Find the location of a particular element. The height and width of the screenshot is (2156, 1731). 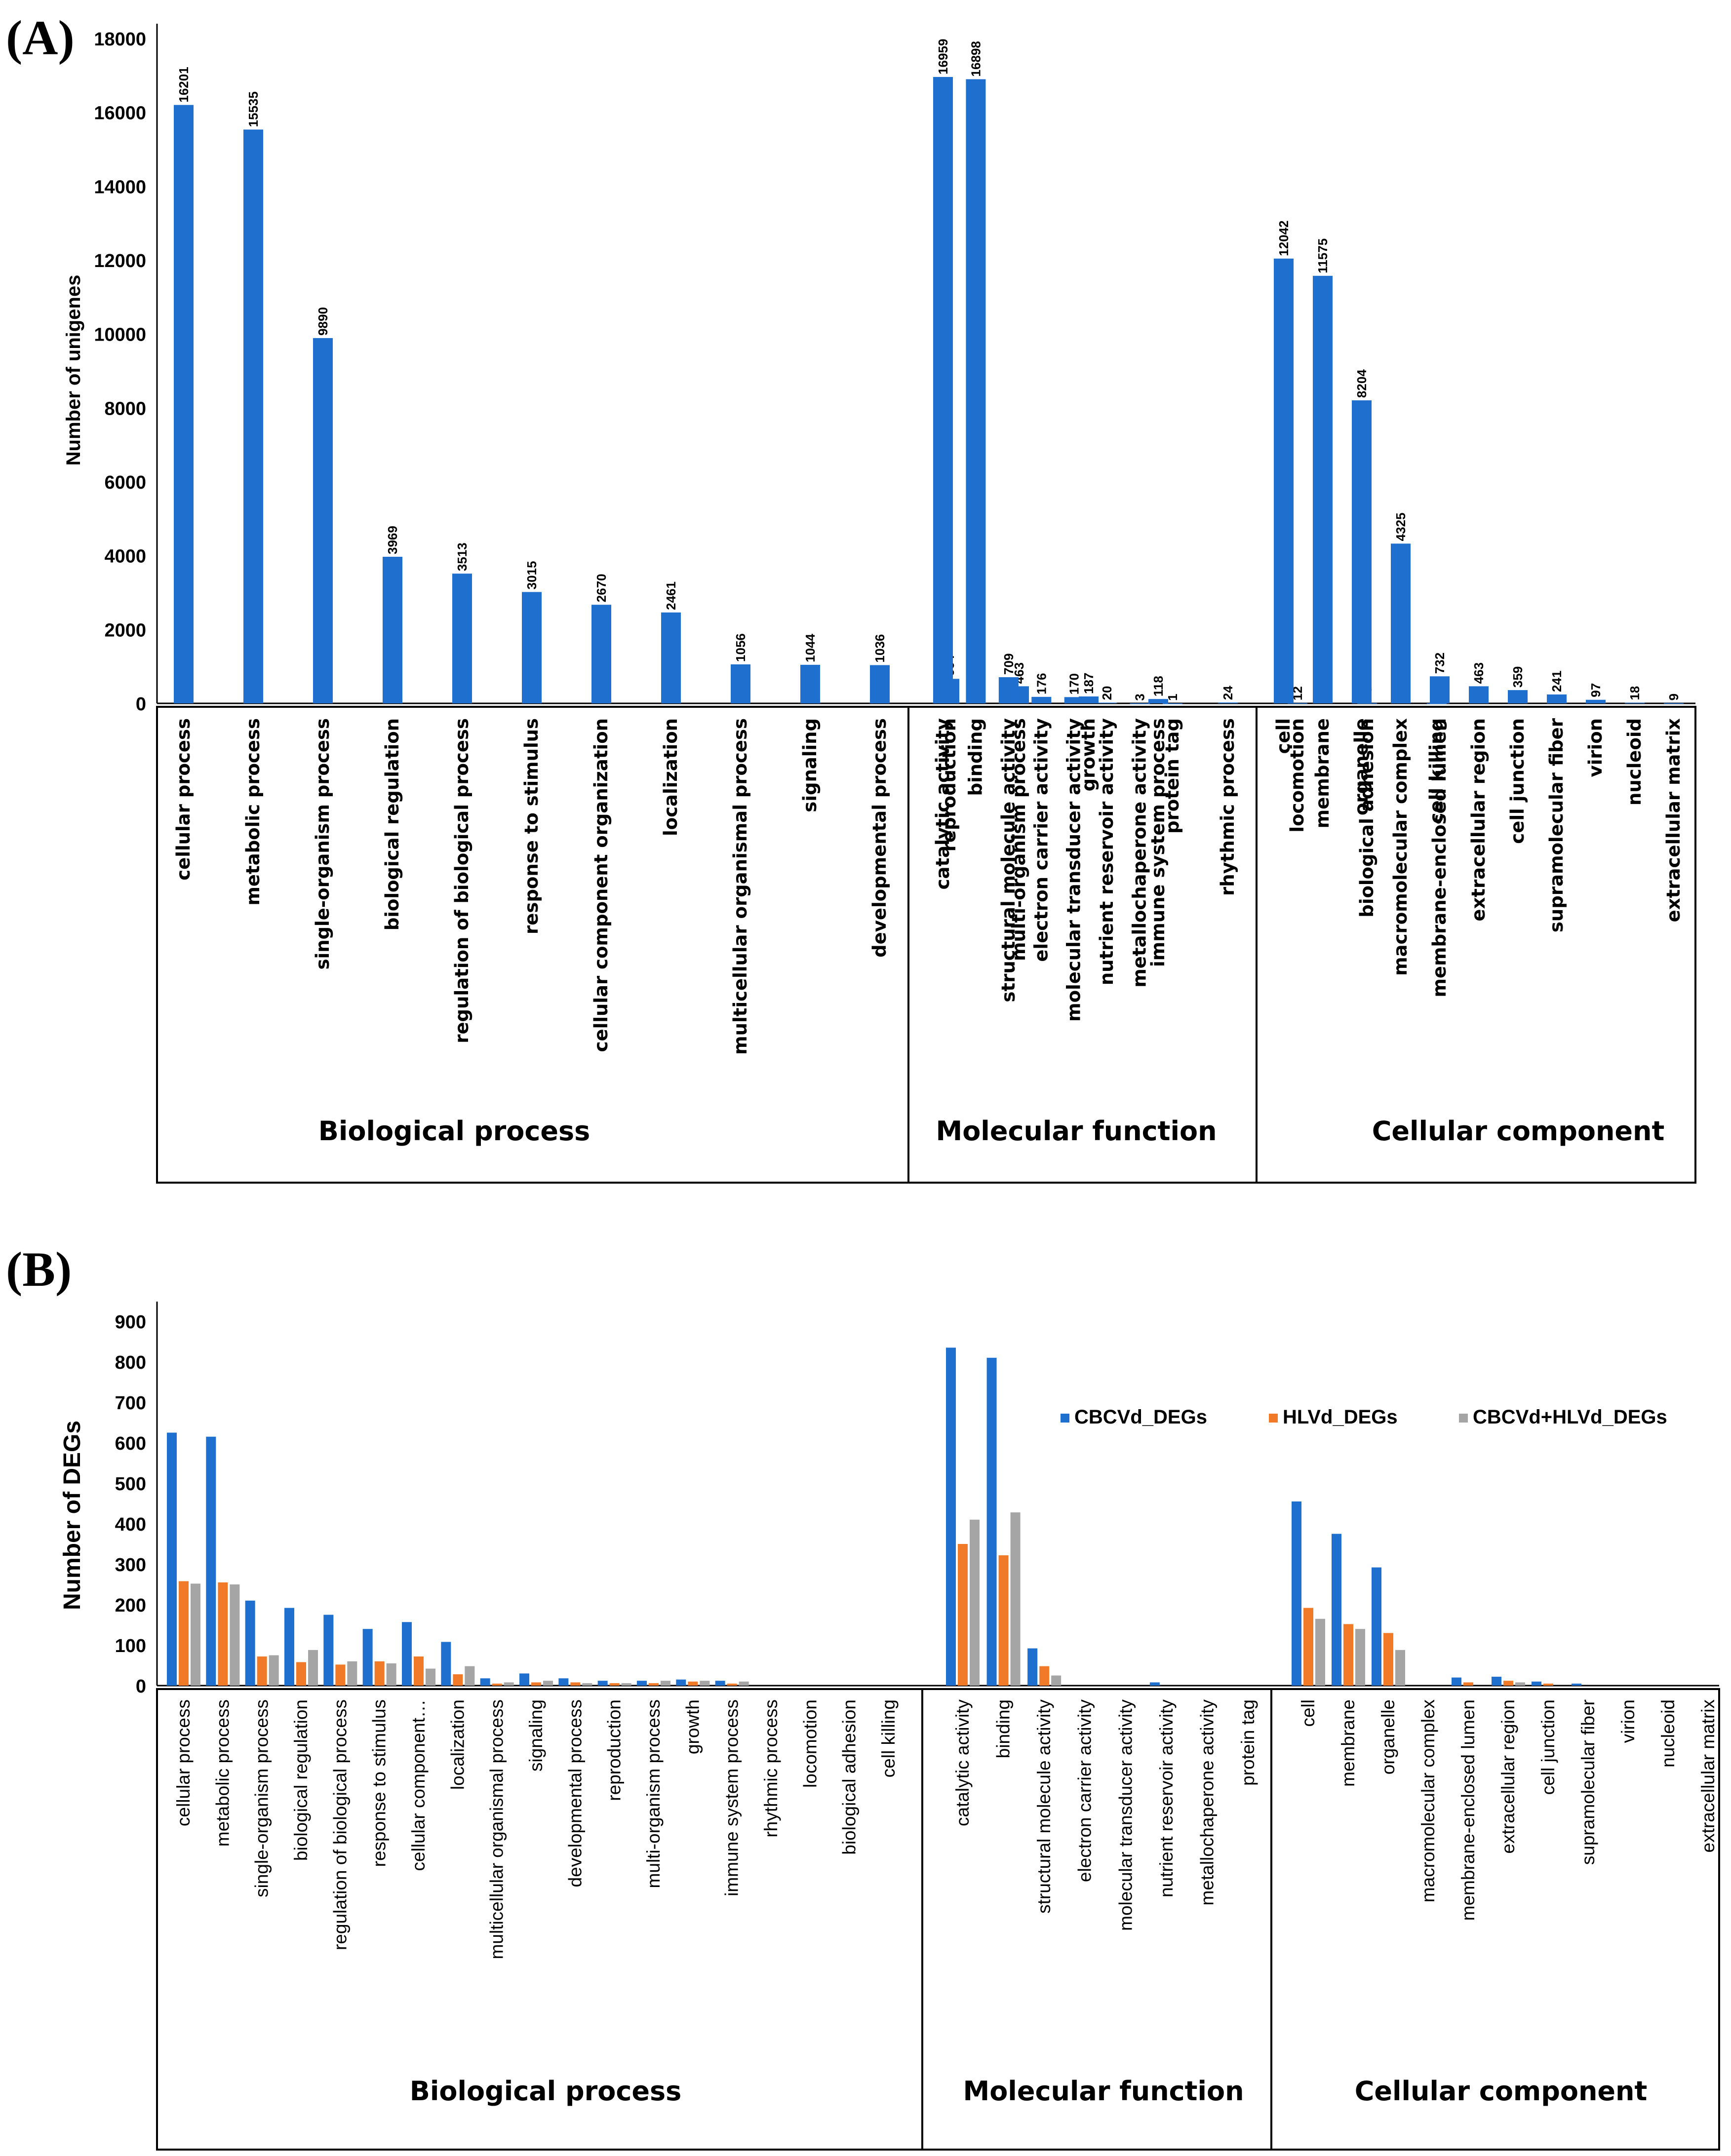

category-label: nucleoid is located at coordinates (1668, 1733).